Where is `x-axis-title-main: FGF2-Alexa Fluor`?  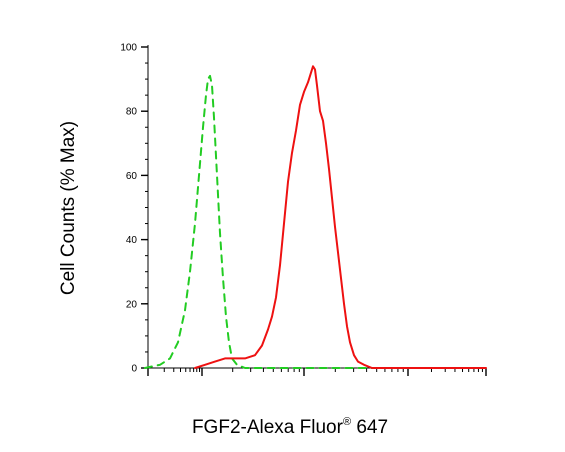
x-axis-title-main: FGF2-Alexa Fluor is located at coordinates (268, 427).